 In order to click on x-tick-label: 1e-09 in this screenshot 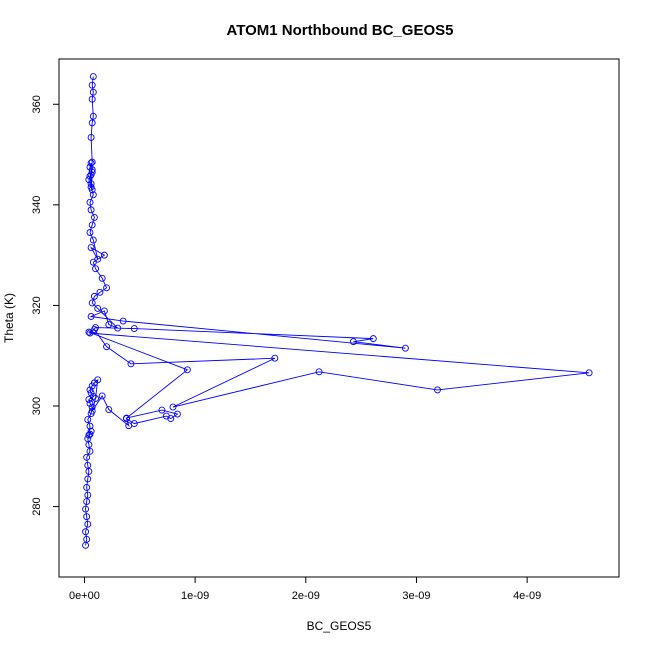, I will do `click(195, 596)`.